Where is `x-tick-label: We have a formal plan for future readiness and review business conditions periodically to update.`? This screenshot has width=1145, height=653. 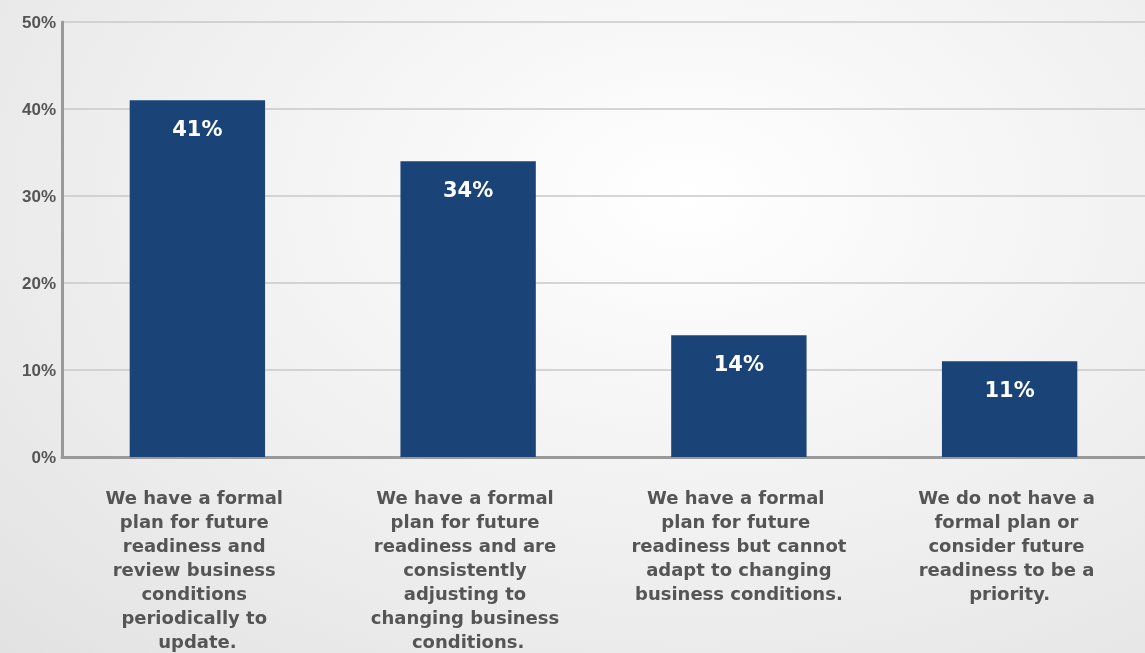
x-tick-label: We have a formal plan for future readiness and review business conditions periodically to update. is located at coordinates (197, 569).